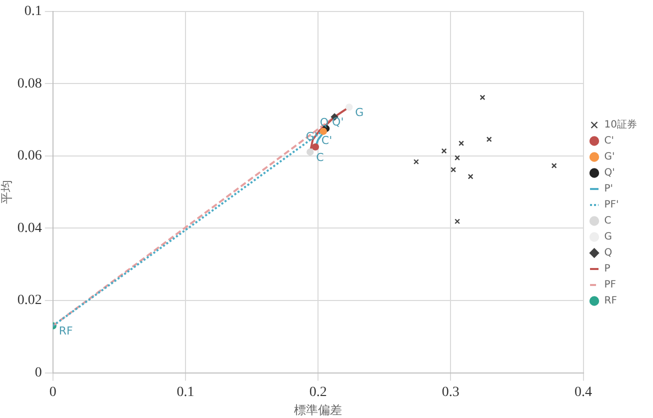 This screenshot has height=418, width=653. What do you see at coordinates (611, 301) in the screenshot?
I see `legend-label: RF` at bounding box center [611, 301].